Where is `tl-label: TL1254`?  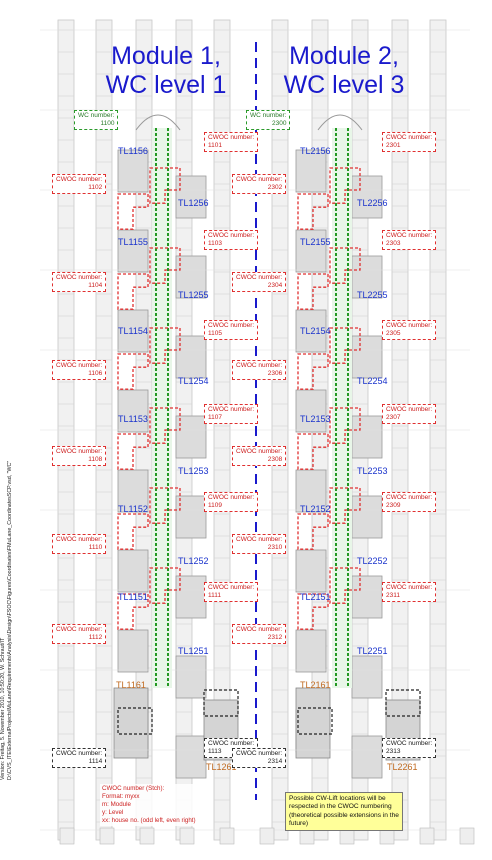 tl-label: TL1254 is located at coordinates (193, 381).